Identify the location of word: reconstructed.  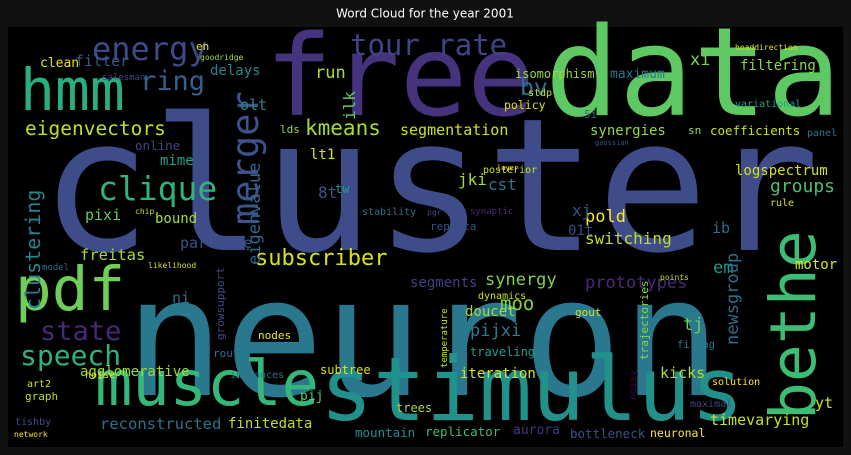
(160, 424).